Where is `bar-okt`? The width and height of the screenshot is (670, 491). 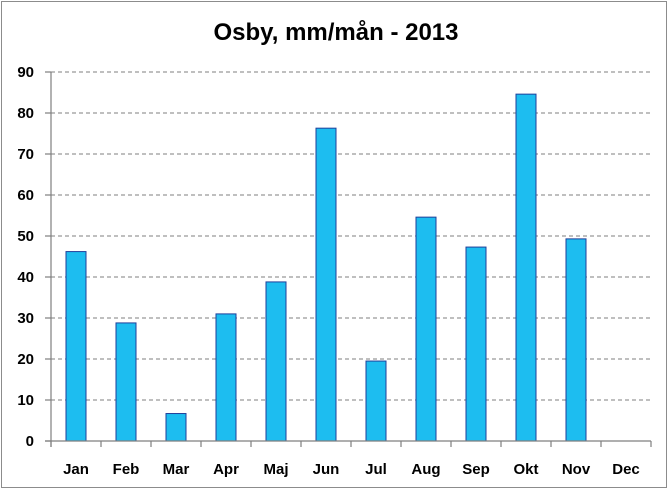
bar-okt is located at coordinates (526, 267).